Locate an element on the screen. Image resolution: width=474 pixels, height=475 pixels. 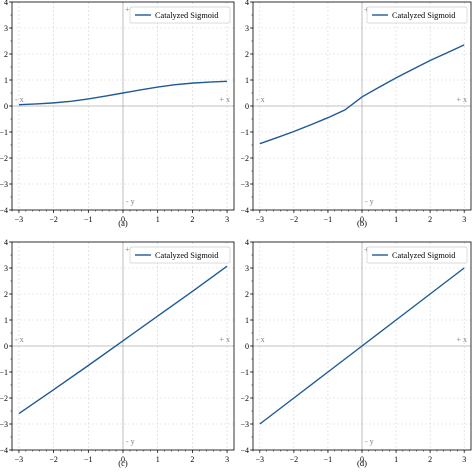
panel-caption: (d) is located at coordinates (362, 463).